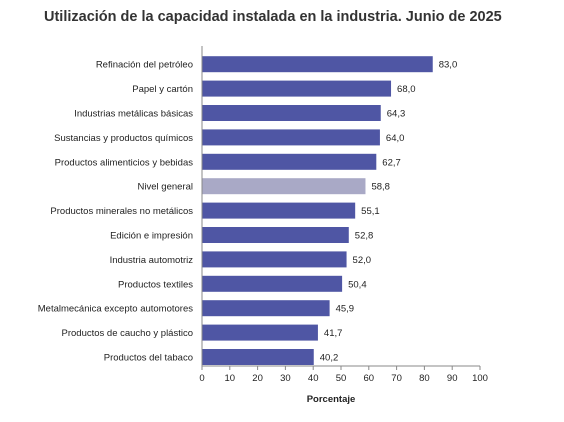 Image resolution: width=564 pixels, height=422 pixels. I want to click on value-label: 58,8, so click(380, 187).